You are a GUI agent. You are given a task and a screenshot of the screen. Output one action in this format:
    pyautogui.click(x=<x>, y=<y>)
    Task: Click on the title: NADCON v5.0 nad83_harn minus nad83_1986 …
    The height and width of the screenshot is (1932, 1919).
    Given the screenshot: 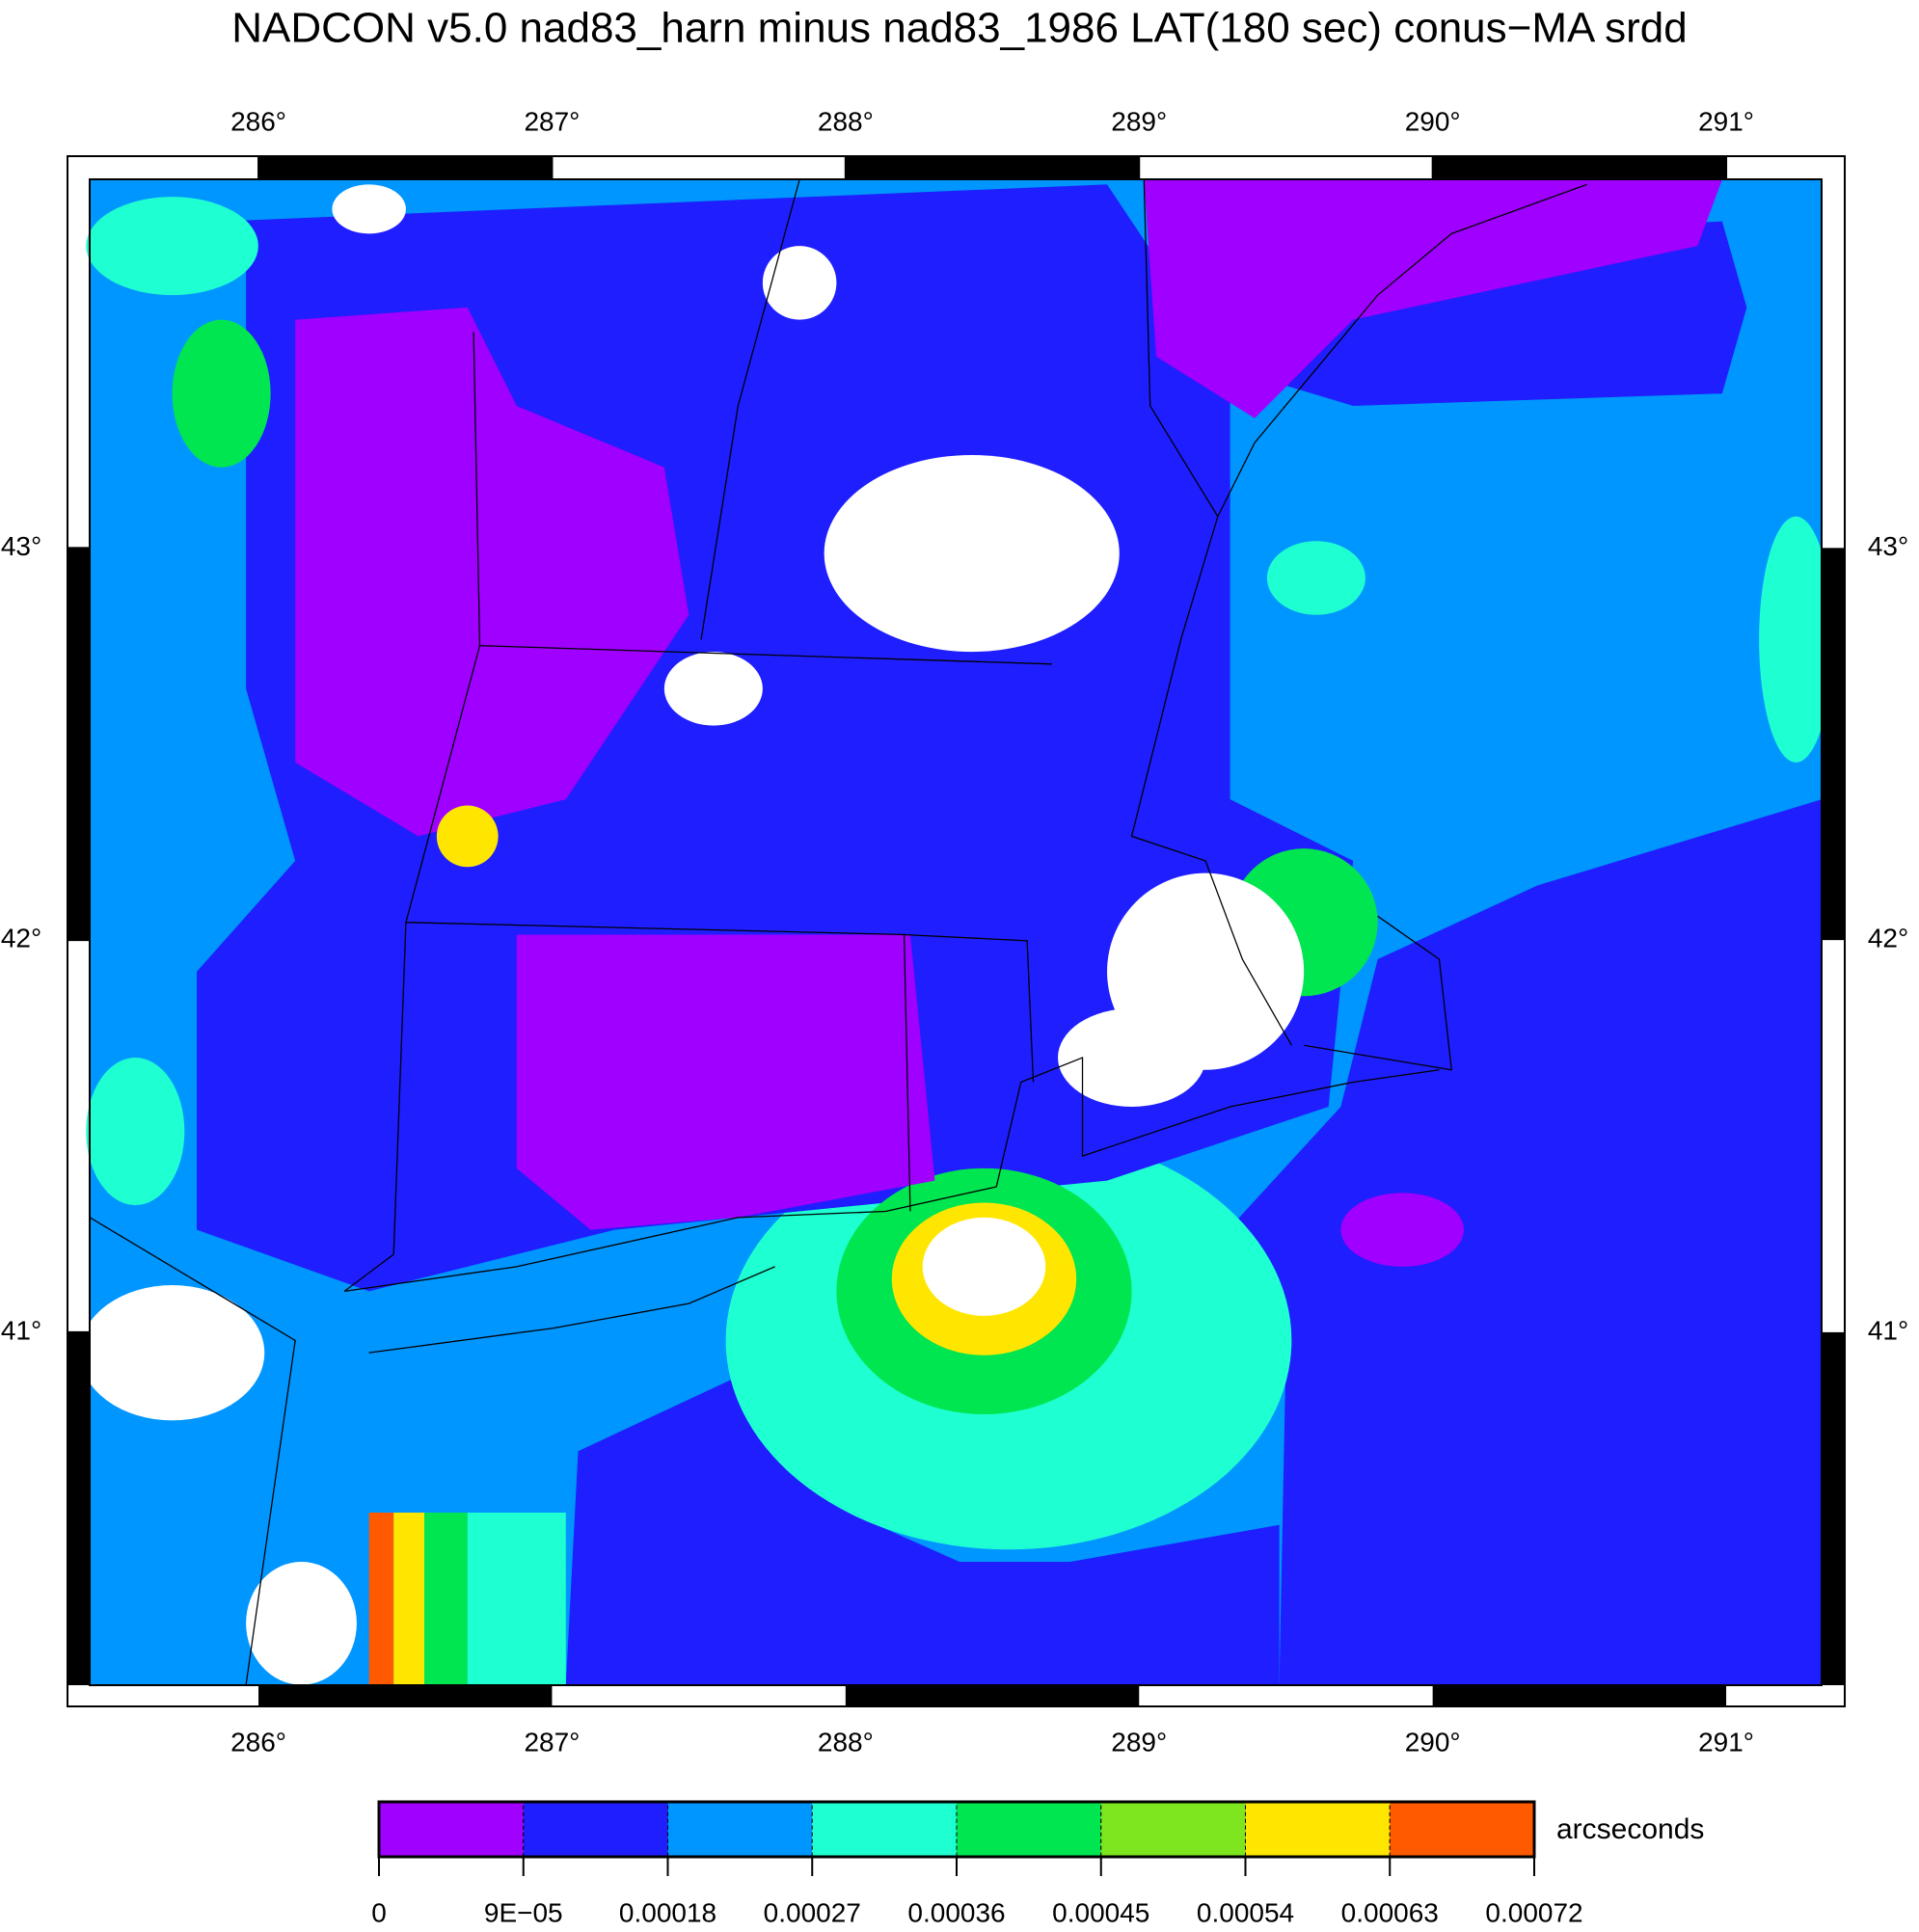 What is the action you would take?
    pyautogui.click(x=959, y=29)
    